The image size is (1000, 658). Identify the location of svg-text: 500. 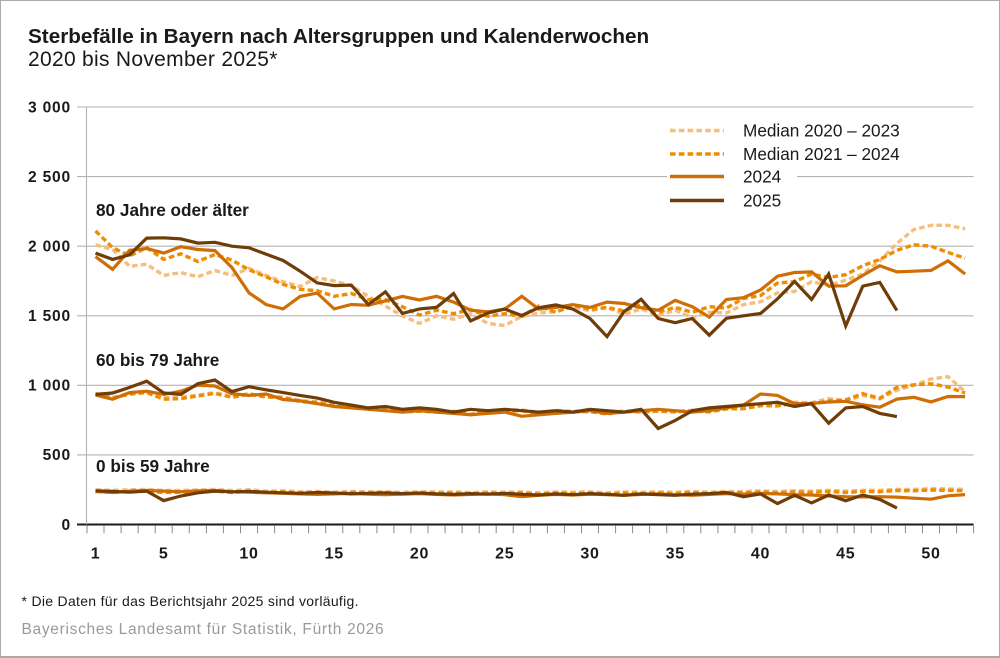
(57, 455).